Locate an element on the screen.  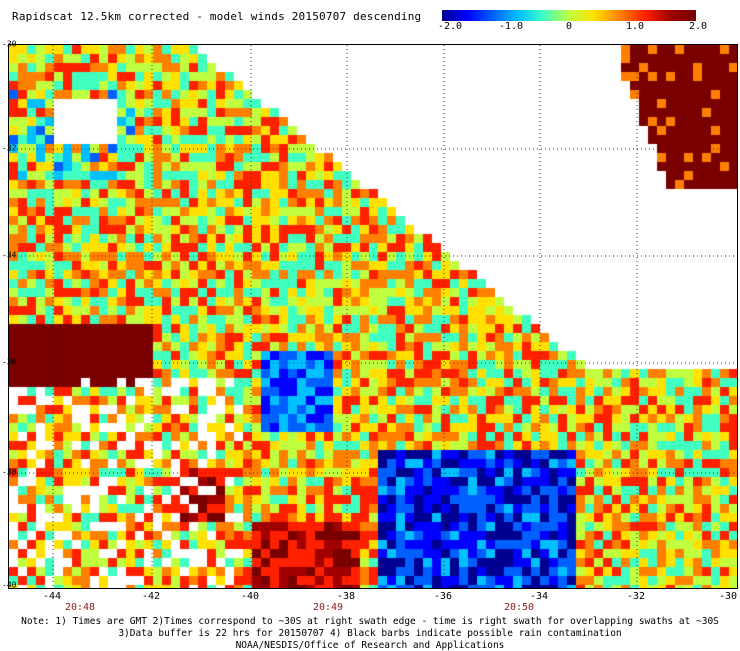
lon-tick-label: -40 is located at coordinates (250, 596).